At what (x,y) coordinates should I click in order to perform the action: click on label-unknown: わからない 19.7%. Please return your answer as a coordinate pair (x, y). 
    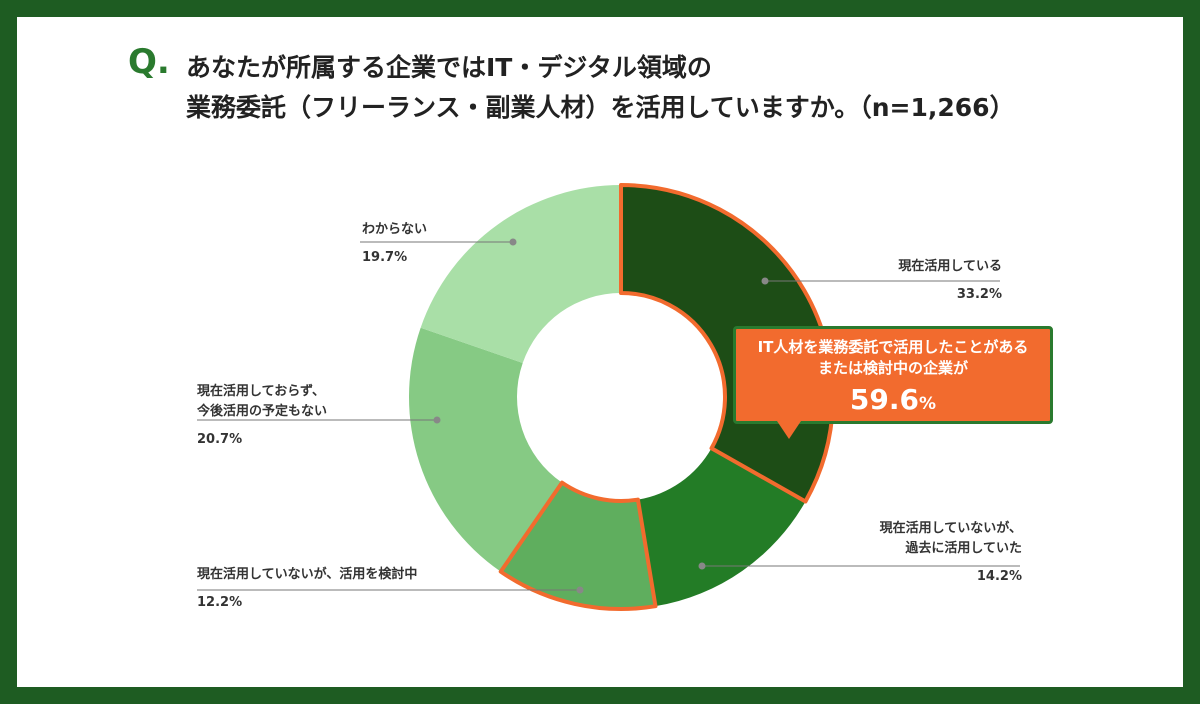
    Looking at the image, I should click on (394, 244).